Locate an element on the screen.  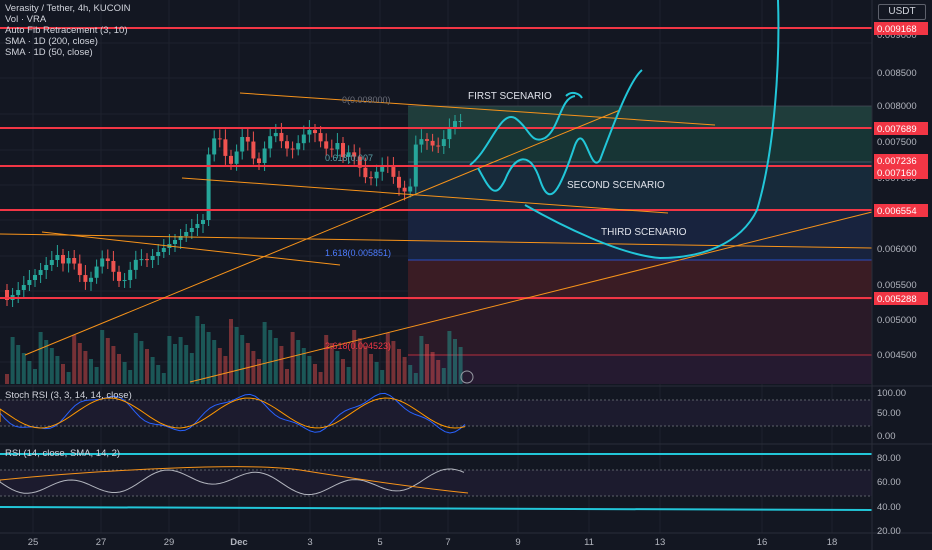
time-tick: 5 is located at coordinates (379, 542).